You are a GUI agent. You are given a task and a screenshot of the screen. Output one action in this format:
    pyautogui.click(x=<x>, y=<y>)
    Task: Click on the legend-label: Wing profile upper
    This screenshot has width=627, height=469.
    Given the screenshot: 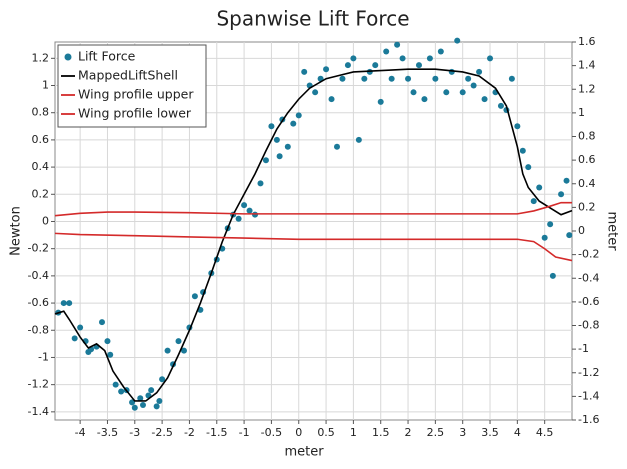 What is the action you would take?
    pyautogui.click(x=136, y=94)
    